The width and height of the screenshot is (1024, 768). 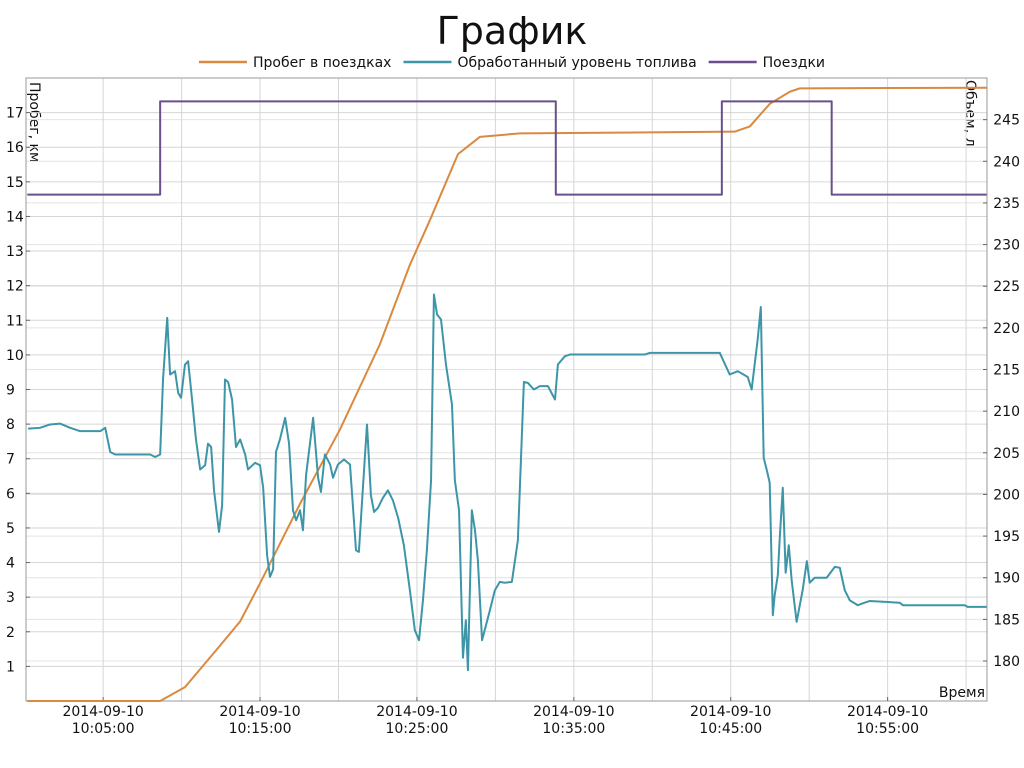 What do you see at coordinates (15, 252) in the screenshot?
I see `y-tick-label: 13` at bounding box center [15, 252].